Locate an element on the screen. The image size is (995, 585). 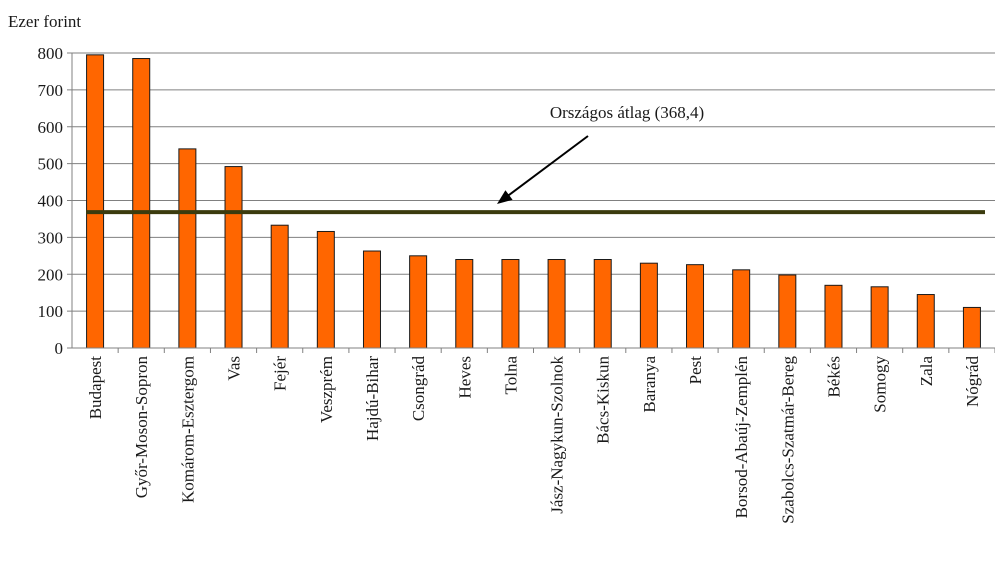
x-tick-label: Békés is located at coordinates (833, 377).